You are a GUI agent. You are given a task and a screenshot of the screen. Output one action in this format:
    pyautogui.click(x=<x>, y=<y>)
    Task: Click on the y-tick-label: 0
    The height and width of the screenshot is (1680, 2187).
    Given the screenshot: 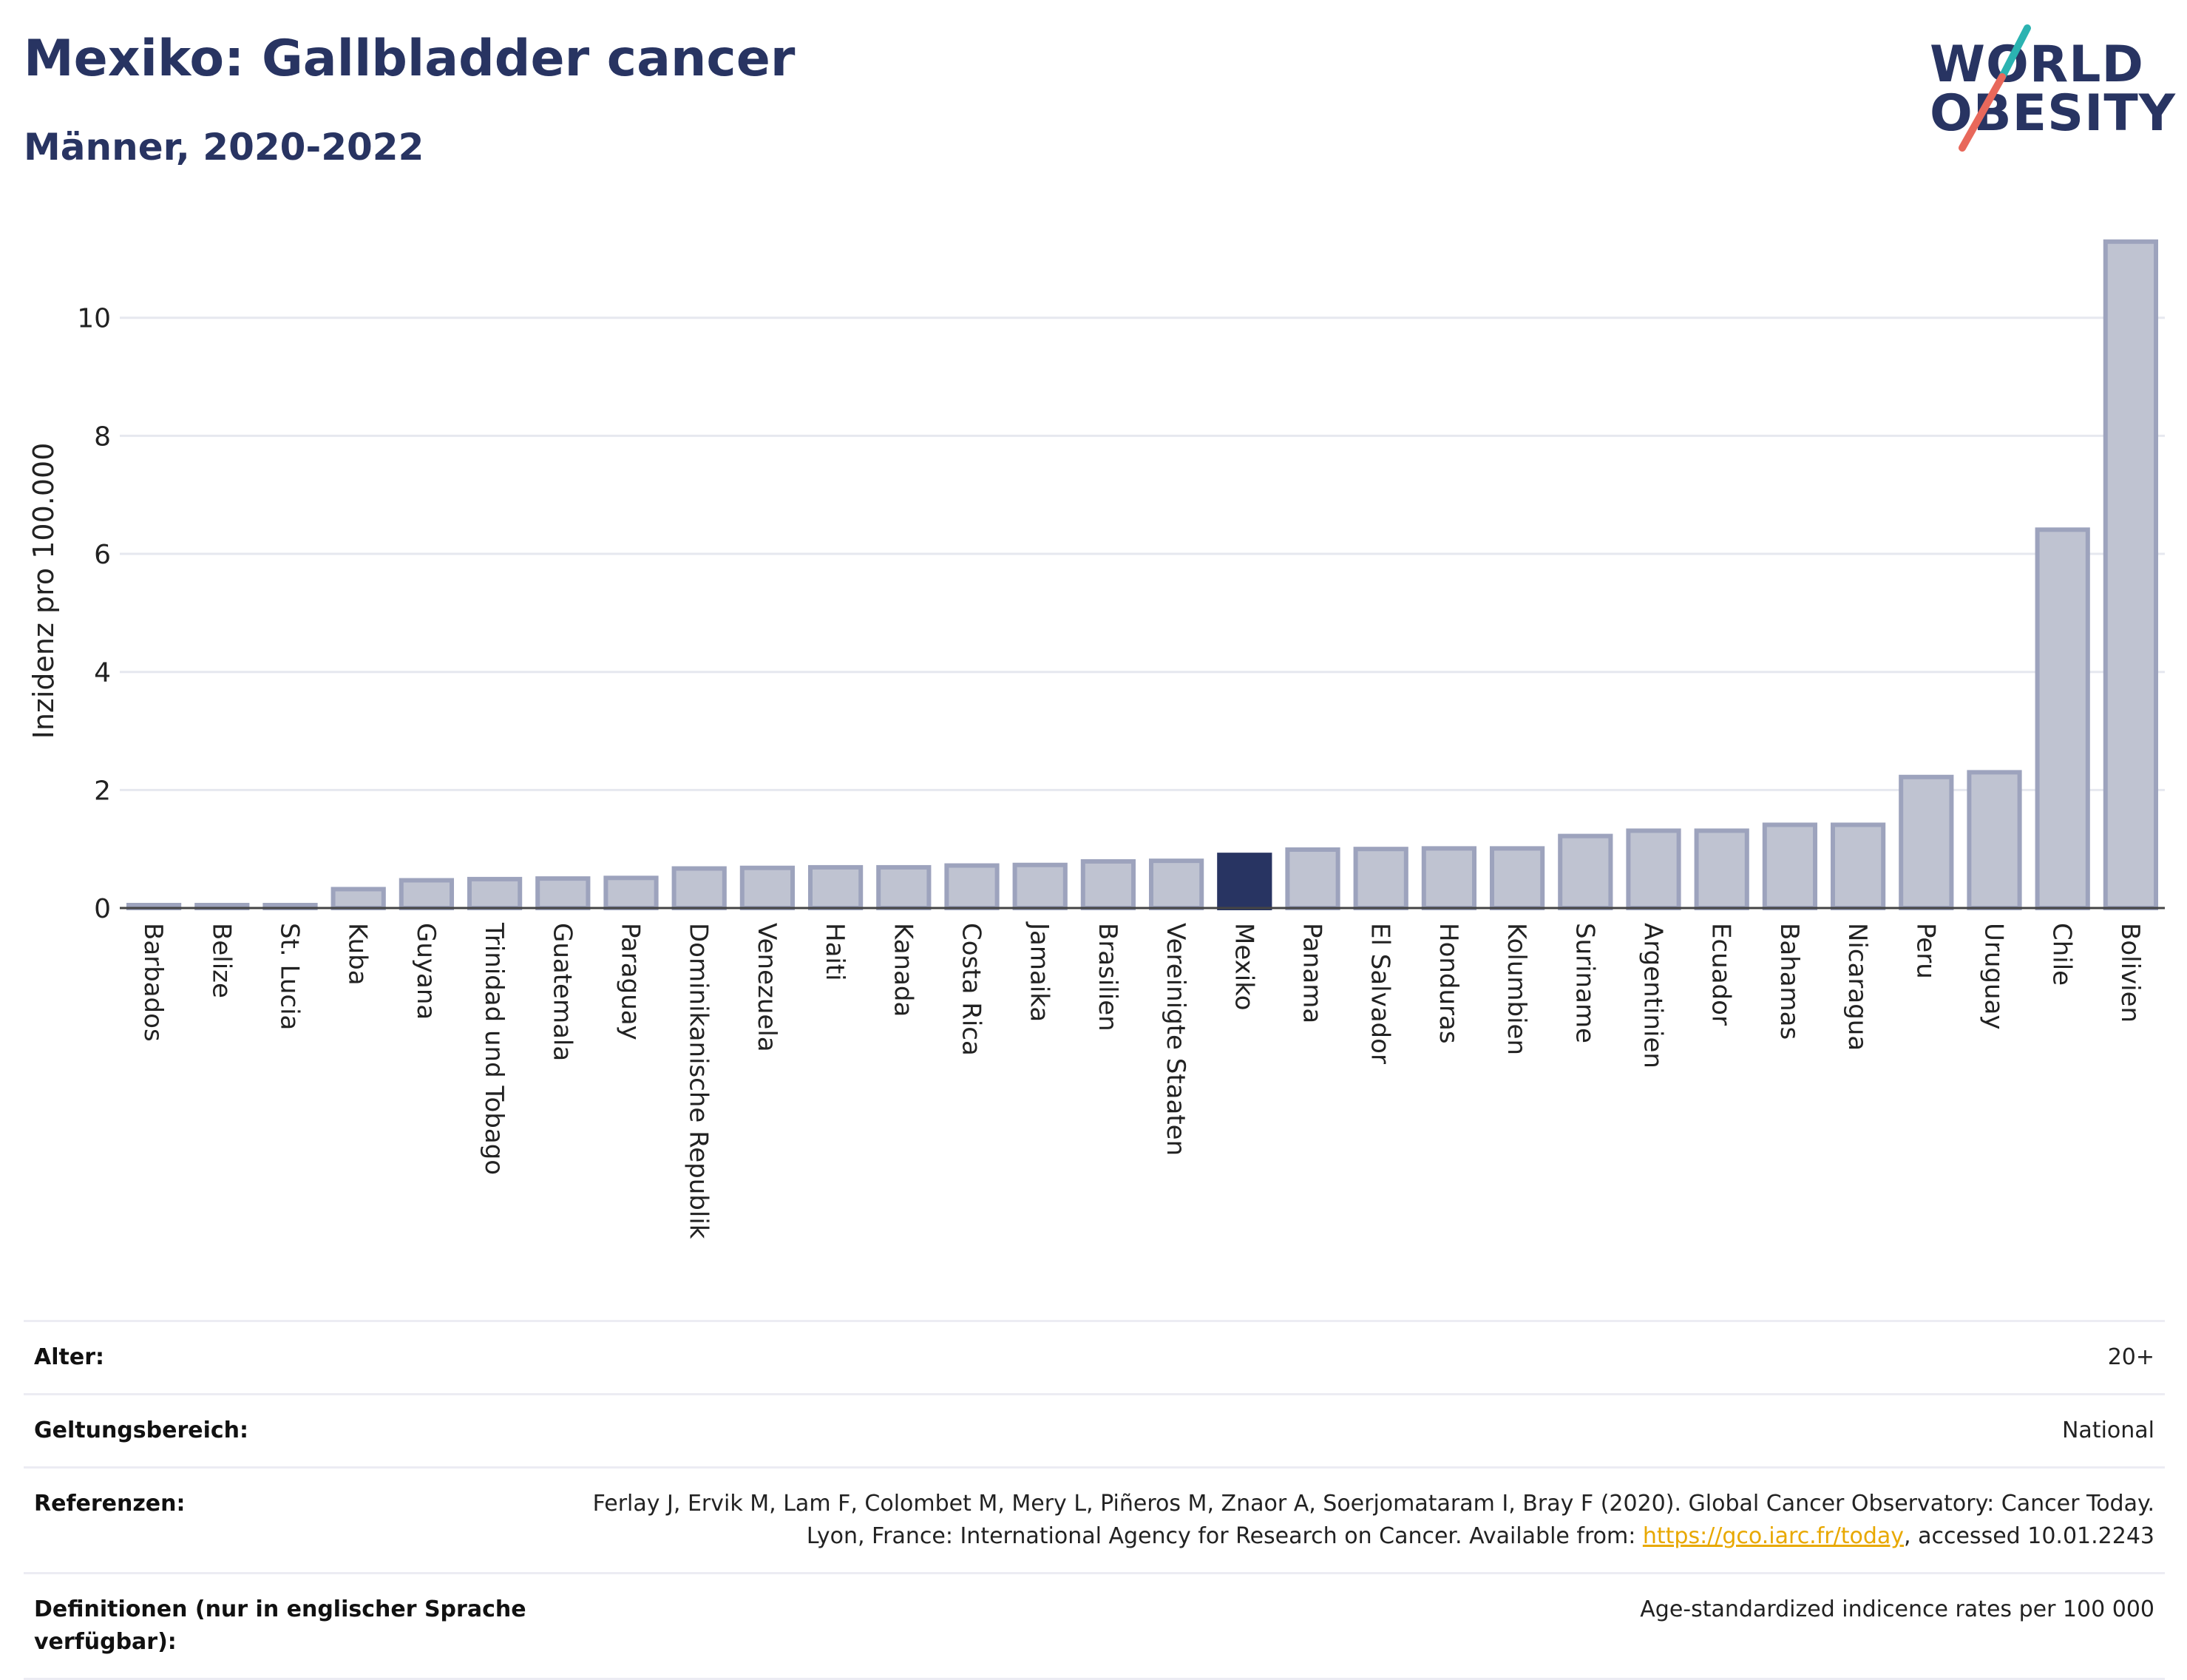 What is the action you would take?
    pyautogui.click(x=102, y=909)
    